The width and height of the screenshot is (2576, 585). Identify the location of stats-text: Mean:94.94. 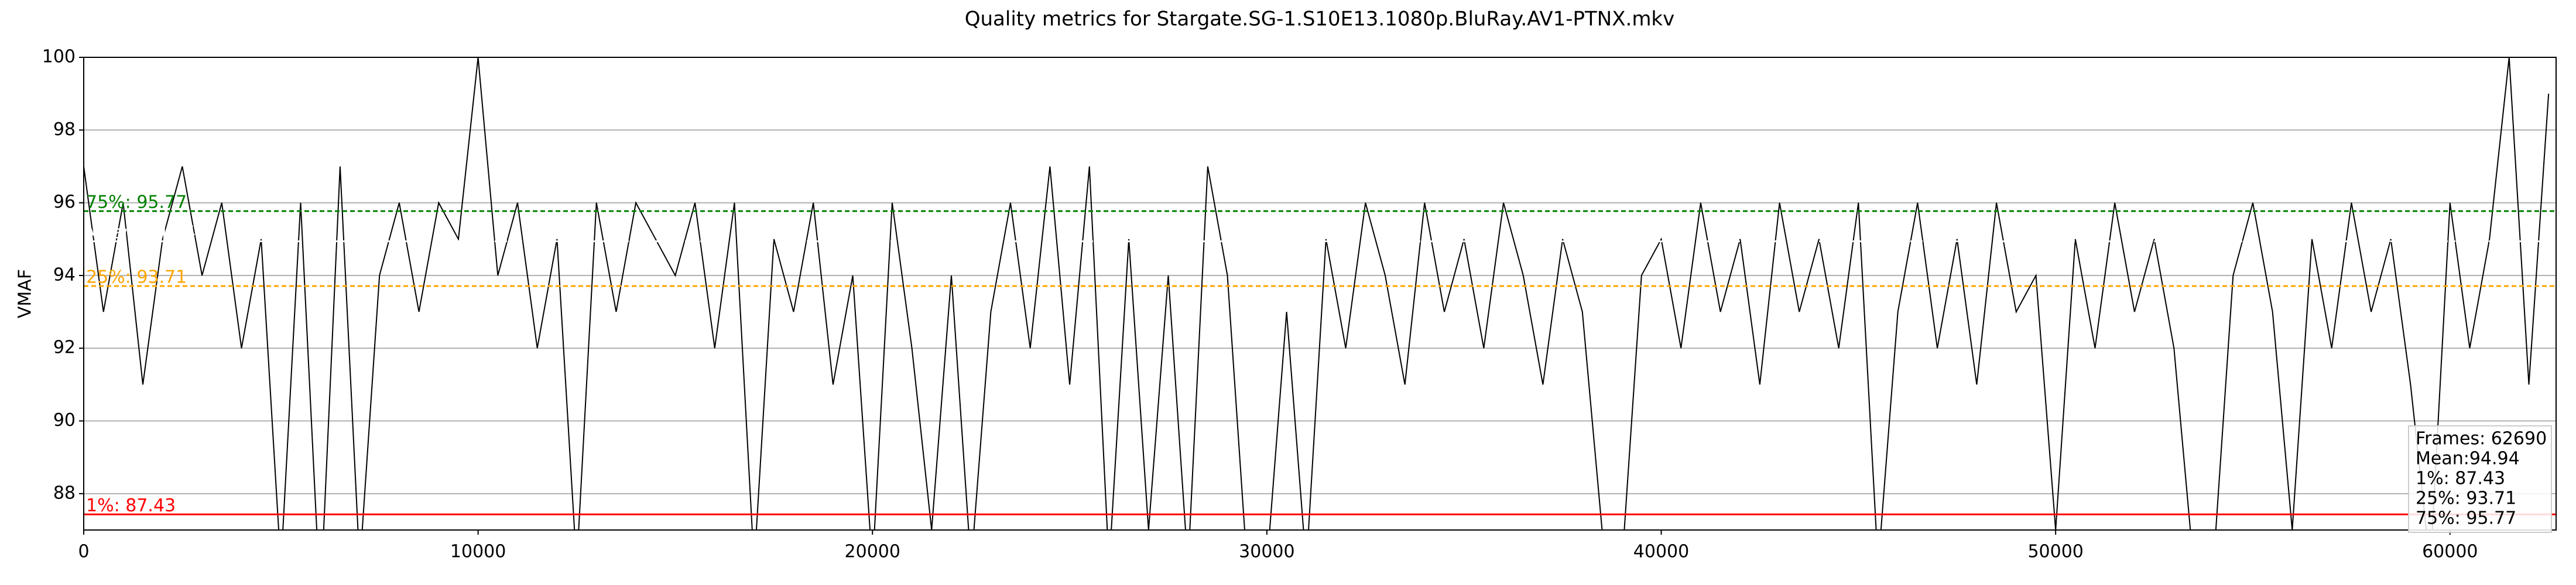
(2468, 459).